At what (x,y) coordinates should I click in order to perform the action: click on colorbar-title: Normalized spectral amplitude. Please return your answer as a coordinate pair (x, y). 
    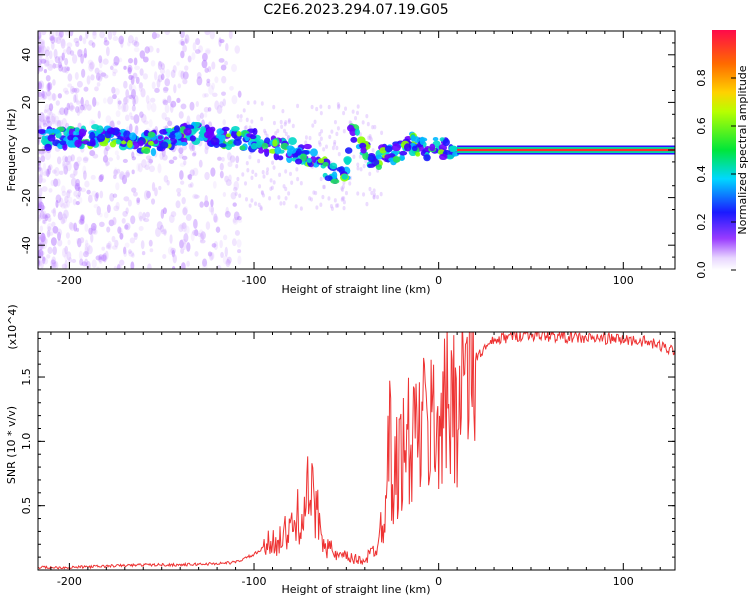
    Looking at the image, I should click on (742, 149).